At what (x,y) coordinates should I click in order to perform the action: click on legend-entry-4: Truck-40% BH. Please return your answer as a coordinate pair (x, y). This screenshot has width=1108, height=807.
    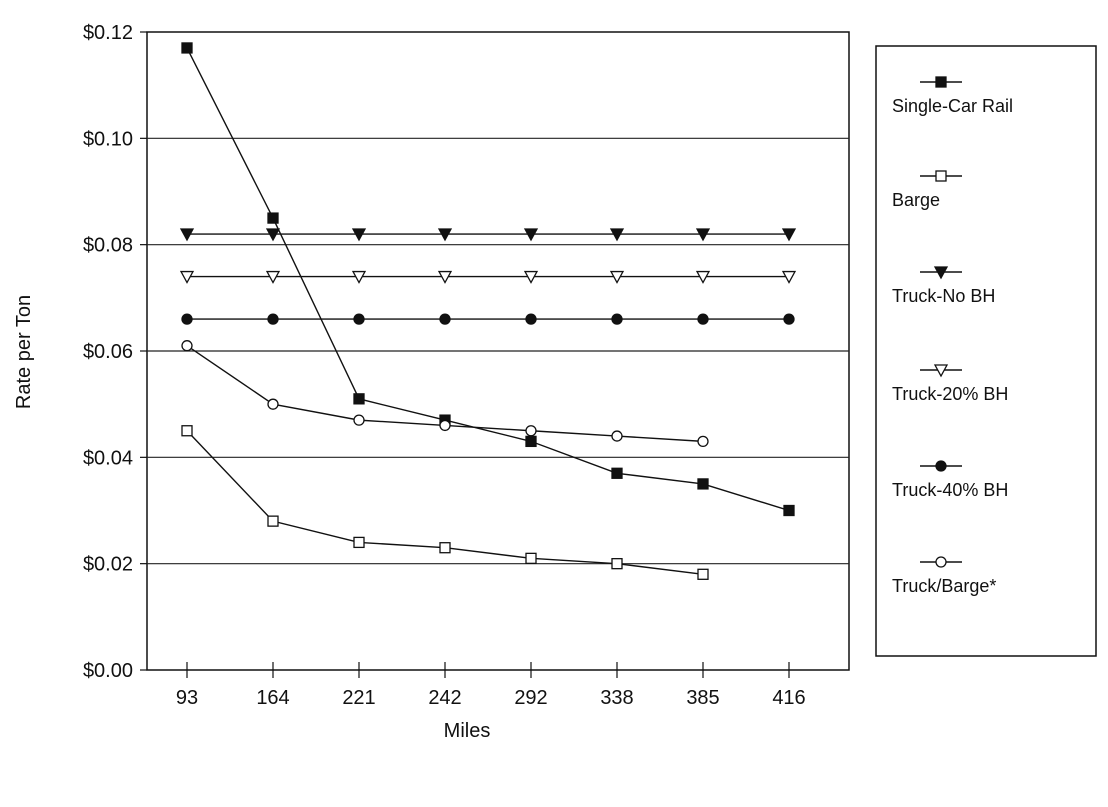
    Looking at the image, I should click on (950, 480).